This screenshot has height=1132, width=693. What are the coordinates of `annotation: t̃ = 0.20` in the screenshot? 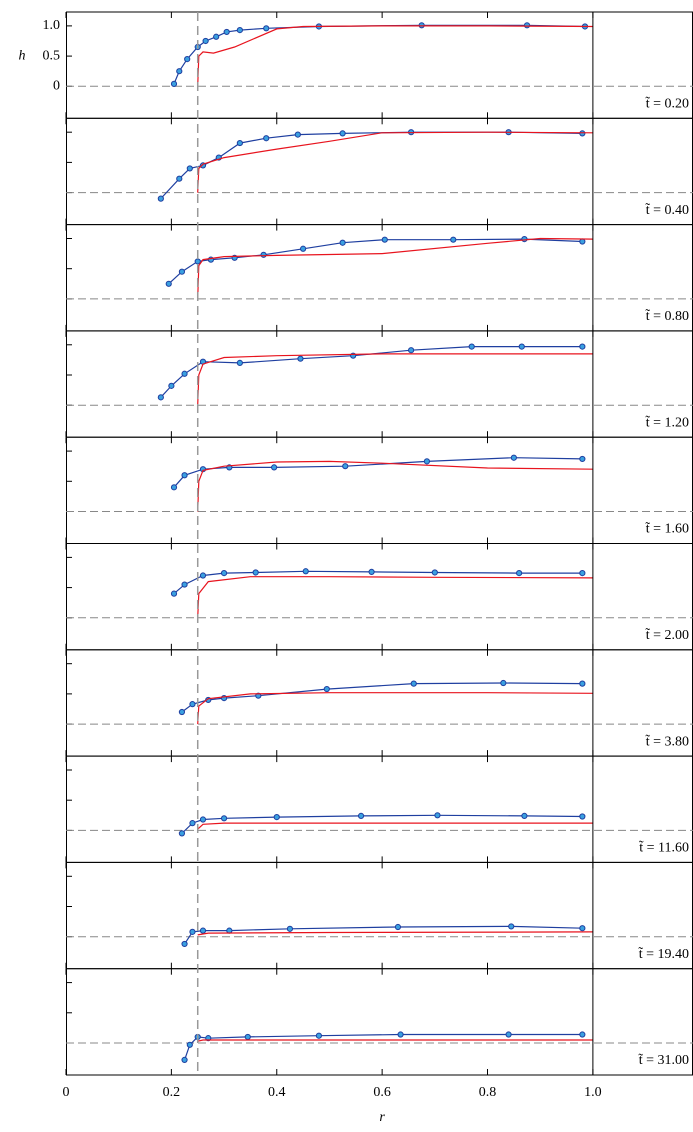 It's located at (667, 103).